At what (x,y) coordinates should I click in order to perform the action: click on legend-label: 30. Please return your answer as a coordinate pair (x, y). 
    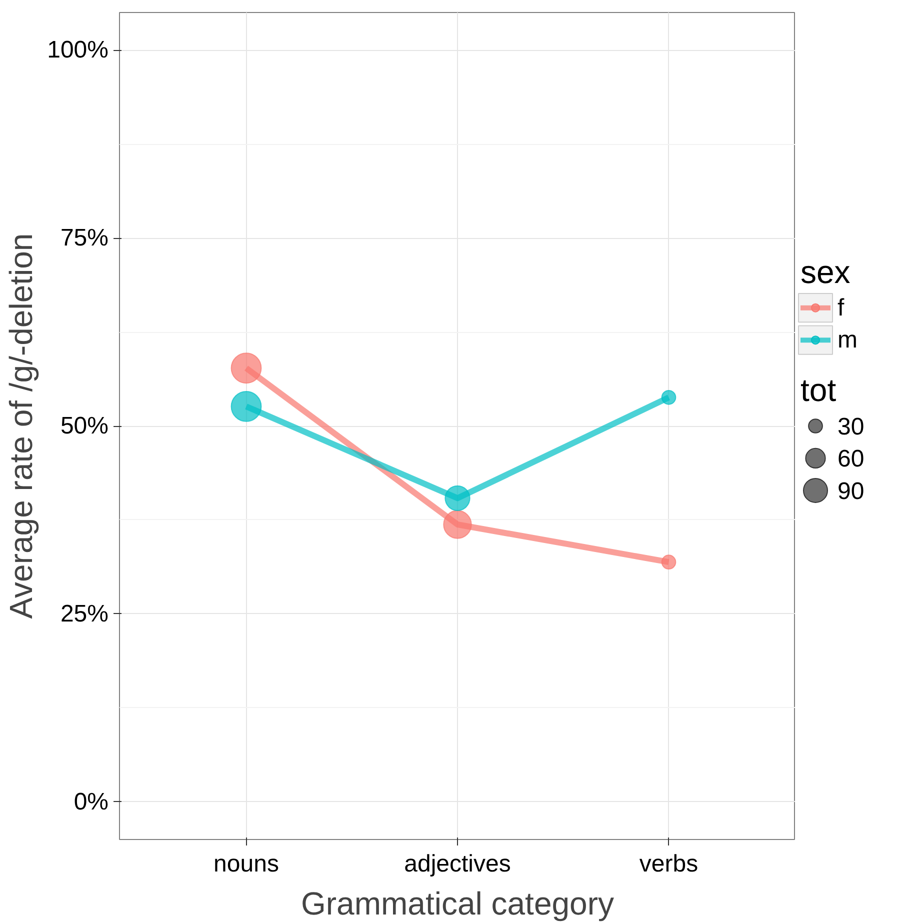
    Looking at the image, I should click on (851, 427).